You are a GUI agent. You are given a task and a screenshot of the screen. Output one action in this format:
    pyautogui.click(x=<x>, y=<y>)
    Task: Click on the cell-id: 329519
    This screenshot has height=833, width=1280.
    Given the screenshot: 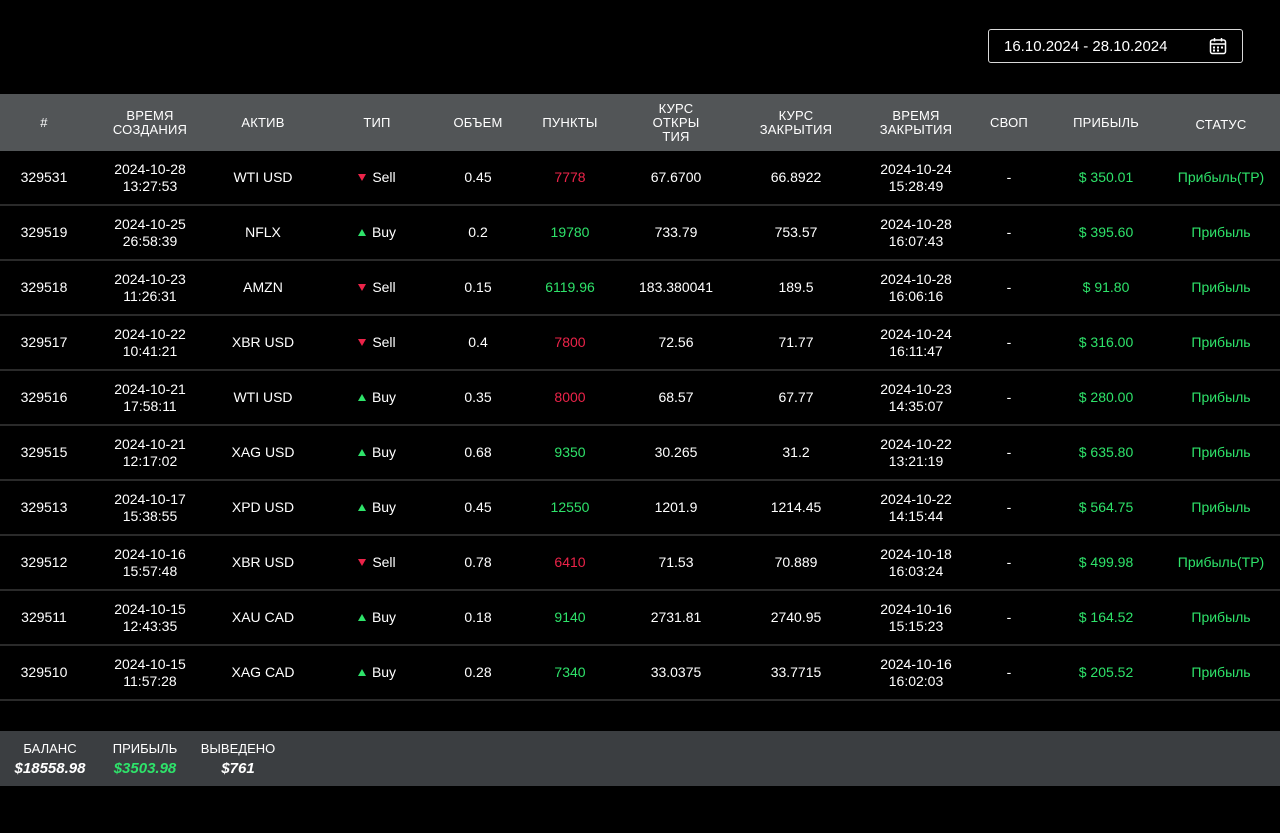 What is the action you would take?
    pyautogui.click(x=44, y=232)
    